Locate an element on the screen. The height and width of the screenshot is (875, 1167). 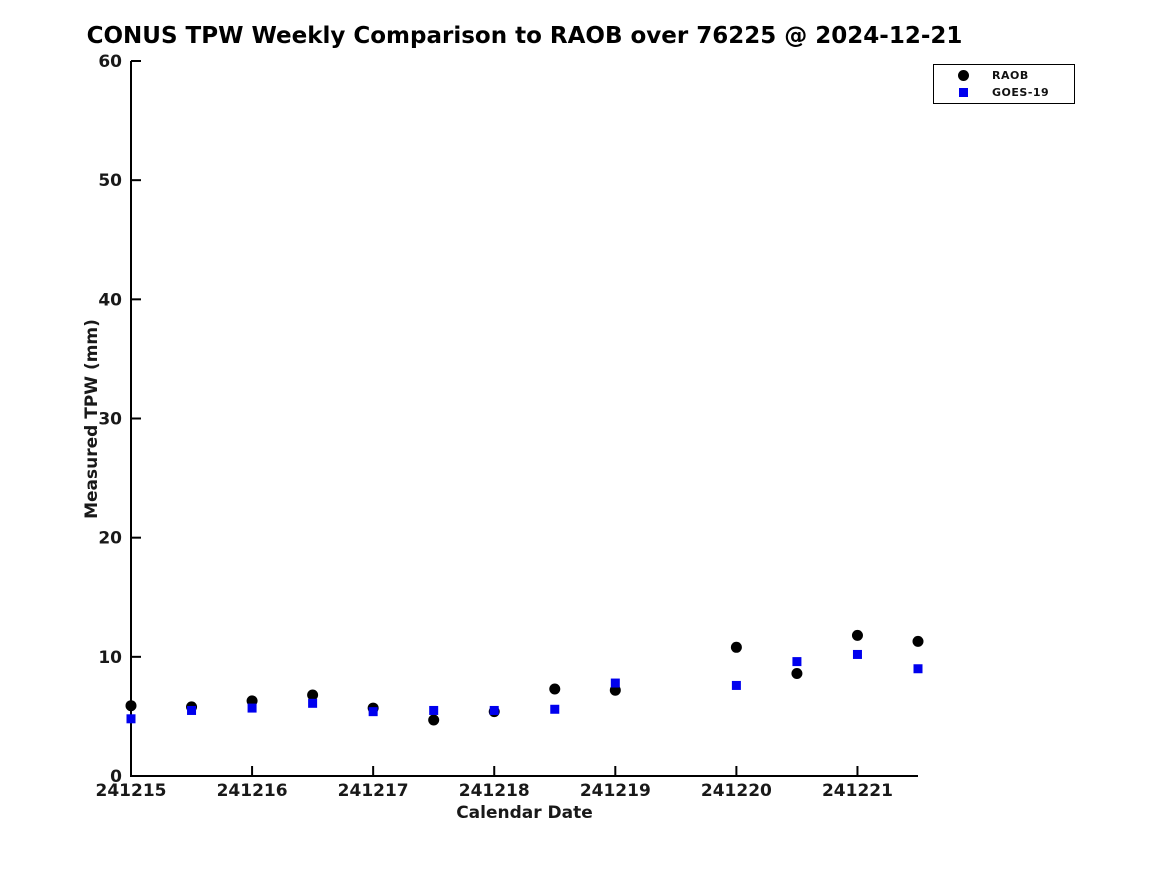
x-tick-label: 241216 is located at coordinates (252, 791).